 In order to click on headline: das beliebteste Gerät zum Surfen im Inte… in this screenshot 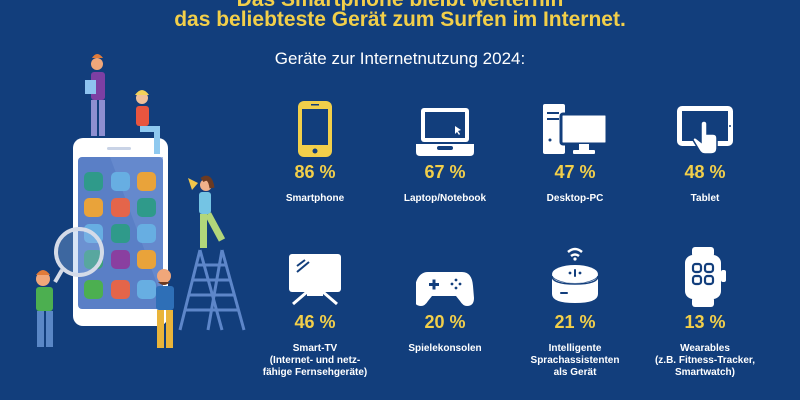, I will do `click(400, 19)`.